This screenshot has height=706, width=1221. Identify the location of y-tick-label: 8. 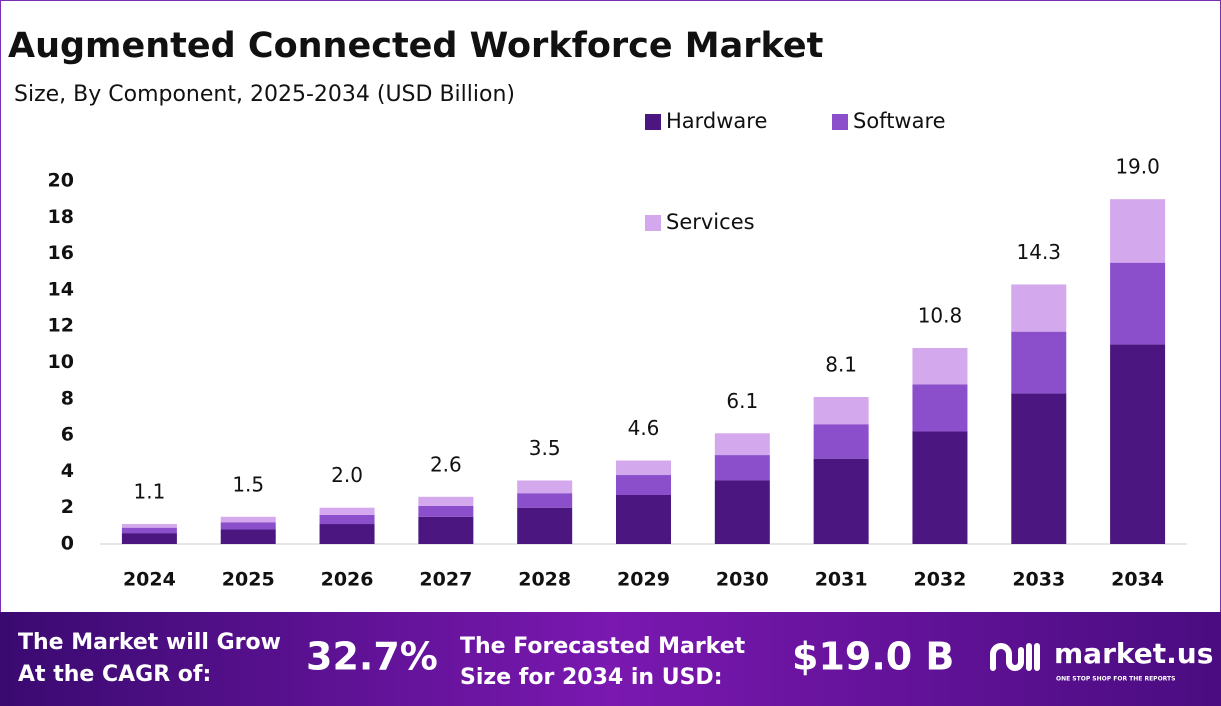
(67, 398).